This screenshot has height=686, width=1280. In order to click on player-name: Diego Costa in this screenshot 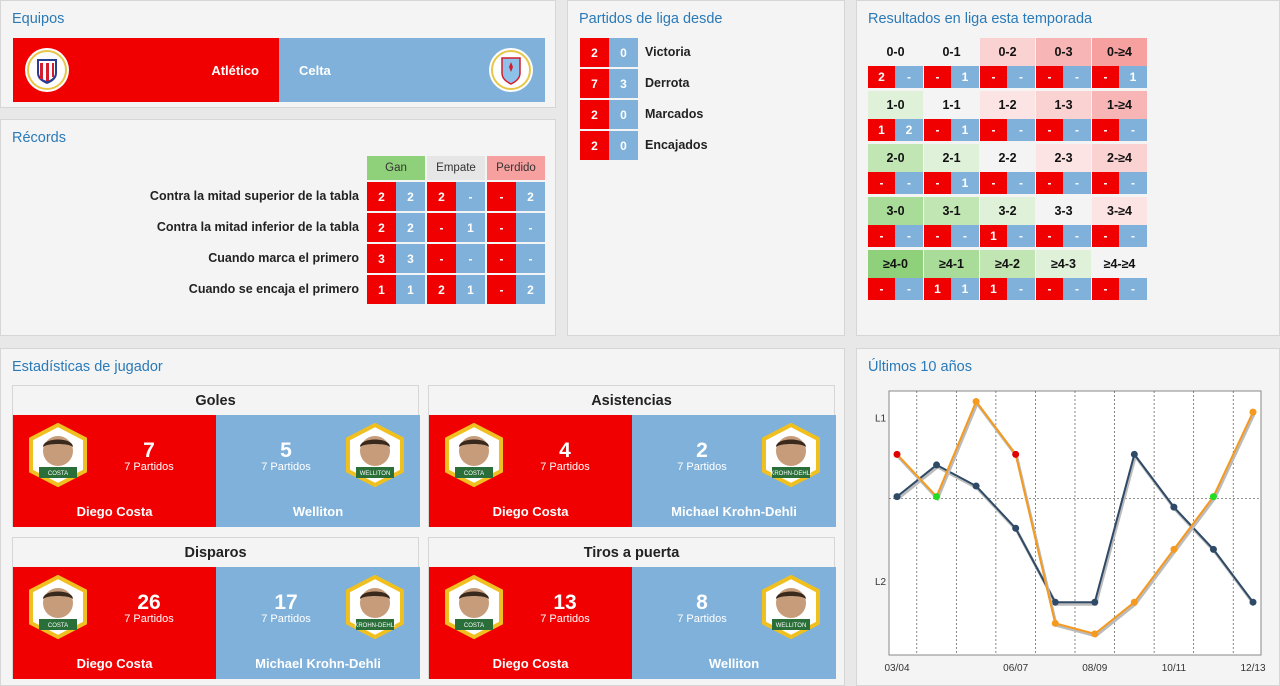, I will do `click(530, 663)`.